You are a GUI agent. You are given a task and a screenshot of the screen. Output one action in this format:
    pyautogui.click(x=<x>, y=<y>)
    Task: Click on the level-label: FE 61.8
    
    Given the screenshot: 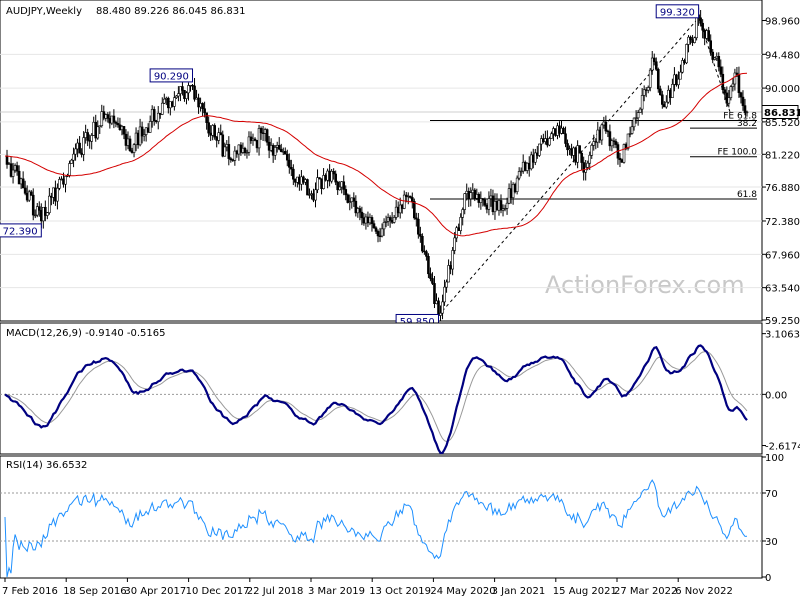 What is the action you would take?
    pyautogui.click(x=740, y=117)
    